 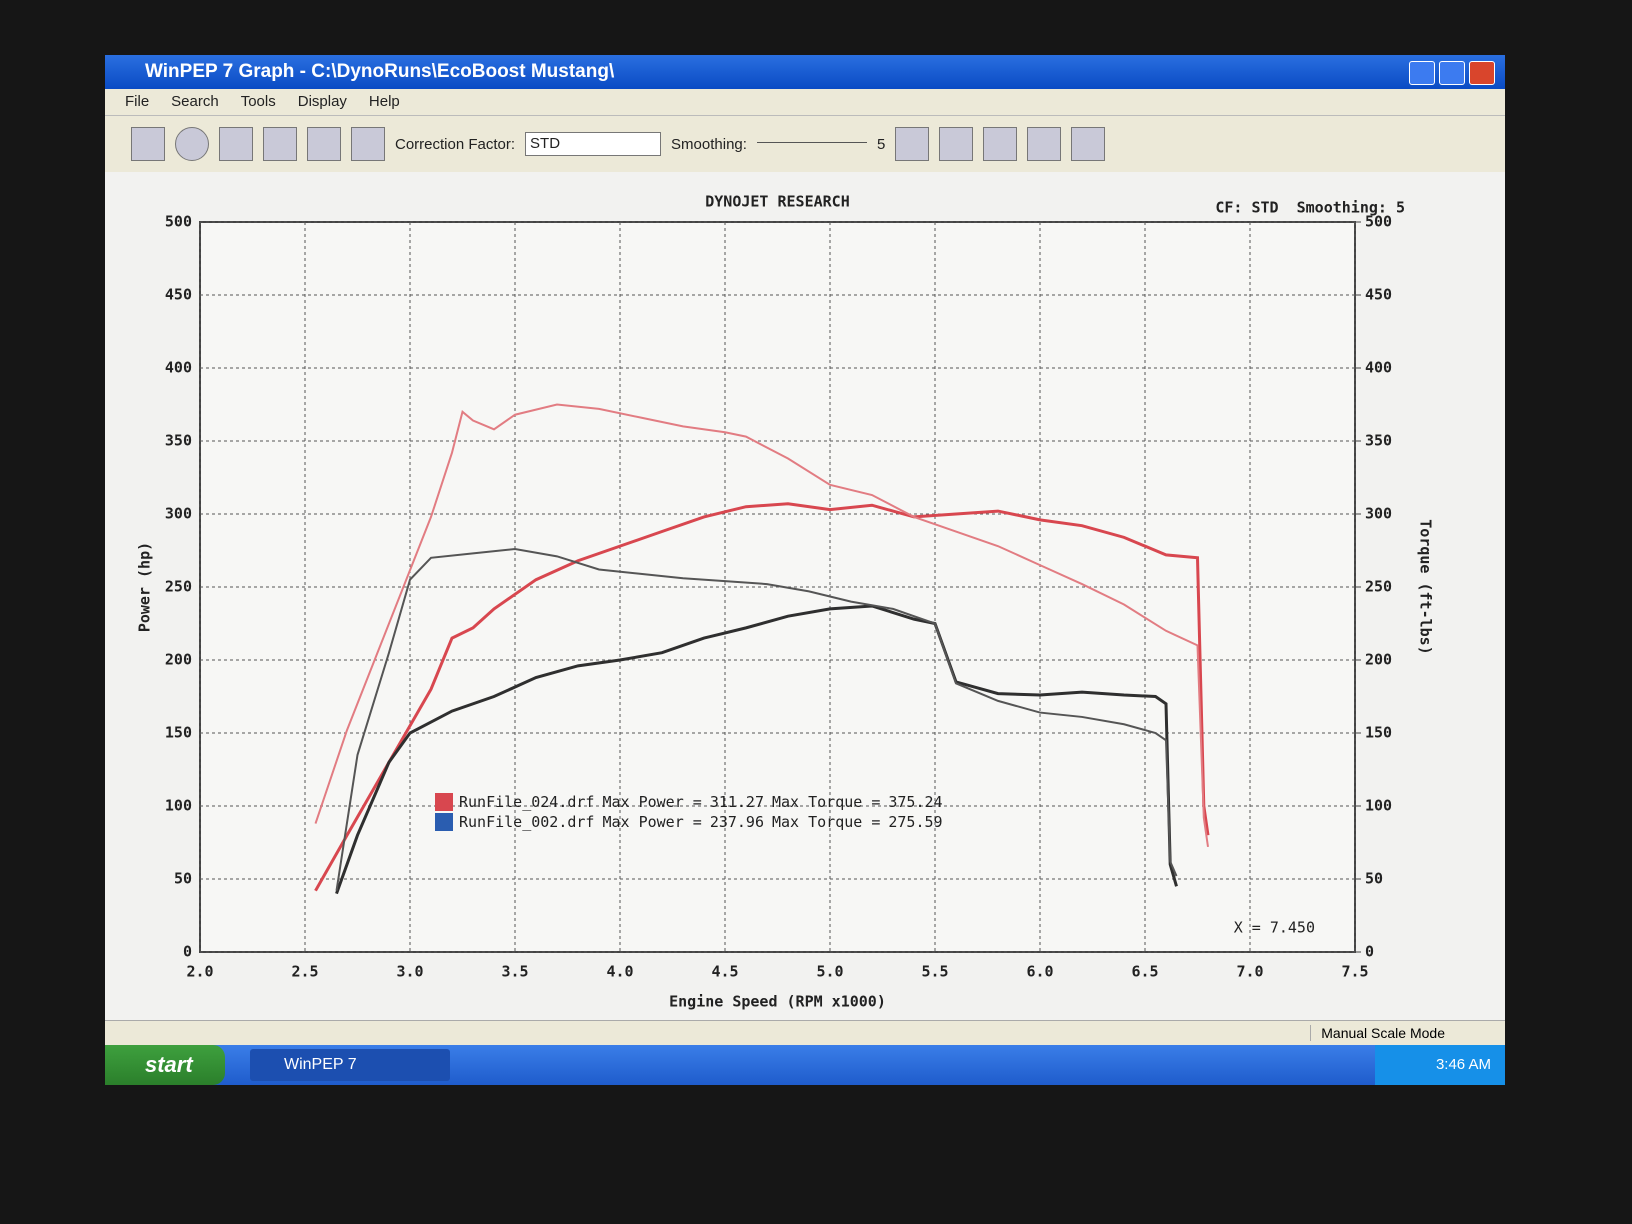 What do you see at coordinates (199, 972) in the screenshot?
I see `x-tick-label: 2.0` at bounding box center [199, 972].